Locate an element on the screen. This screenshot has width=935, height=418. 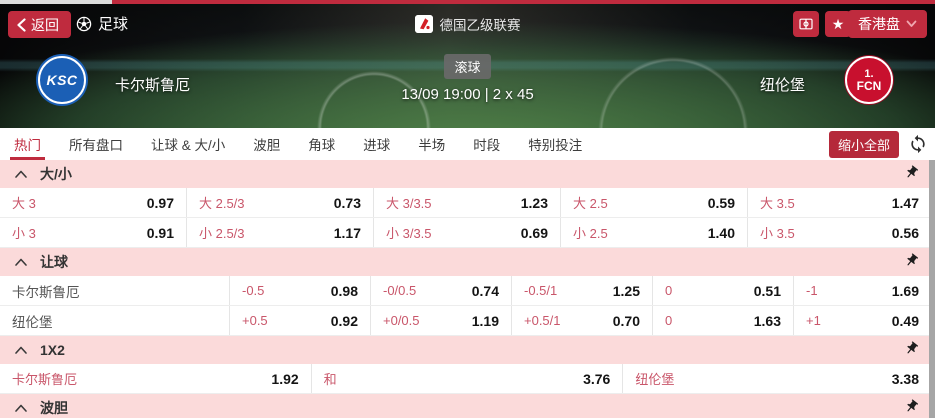
soccer-ball-icon is located at coordinates (84, 24).